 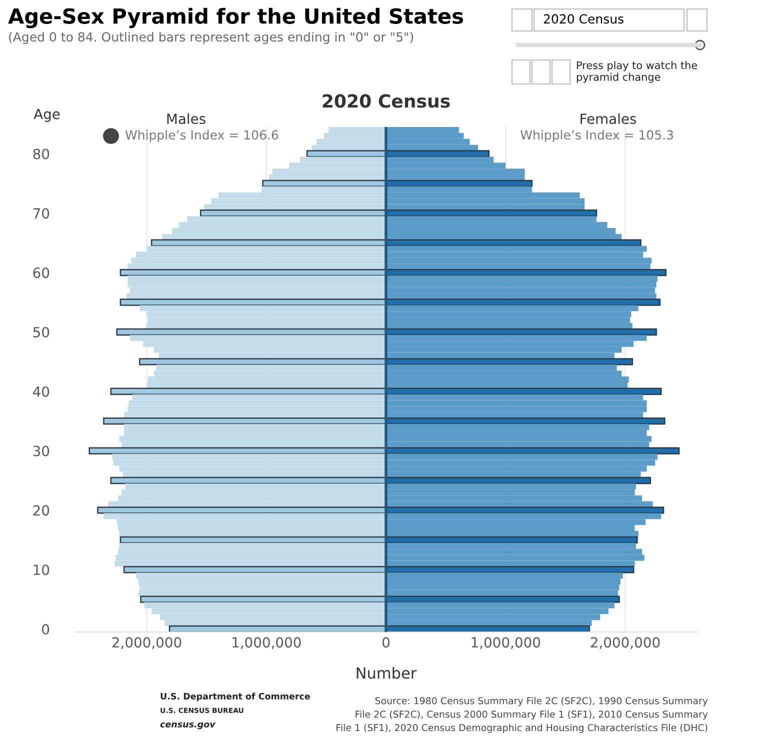 What do you see at coordinates (41, 273) in the screenshot?
I see `y-tick-label: 60` at bounding box center [41, 273].